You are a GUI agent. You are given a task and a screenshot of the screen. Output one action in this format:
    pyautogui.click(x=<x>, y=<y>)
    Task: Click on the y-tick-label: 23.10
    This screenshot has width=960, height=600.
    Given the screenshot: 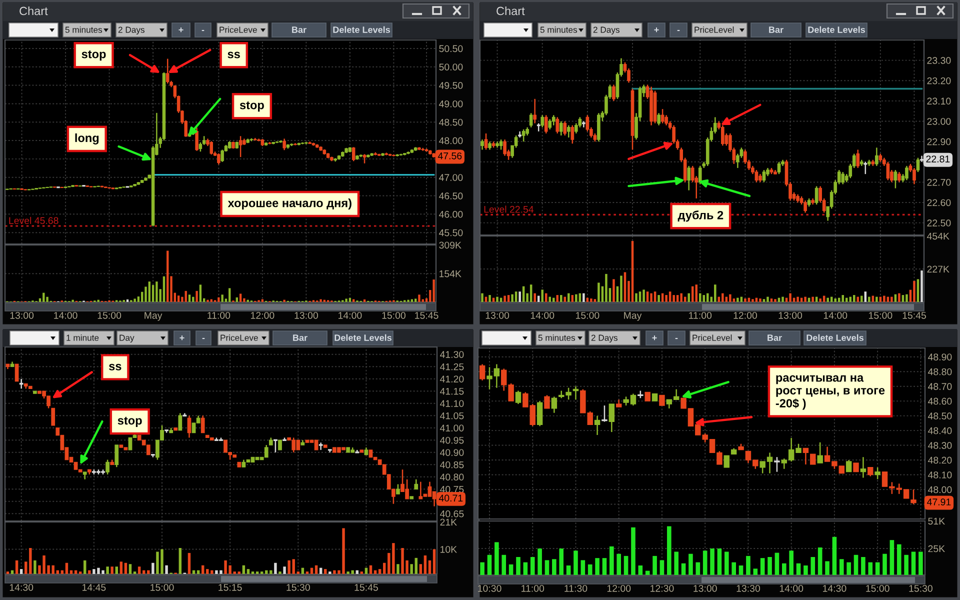 What is the action you would take?
    pyautogui.click(x=939, y=101)
    